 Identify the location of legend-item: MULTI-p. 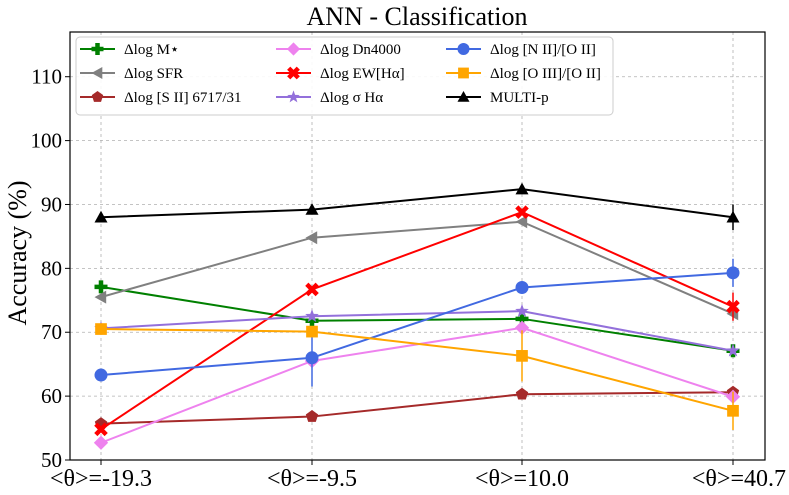
(497, 98).